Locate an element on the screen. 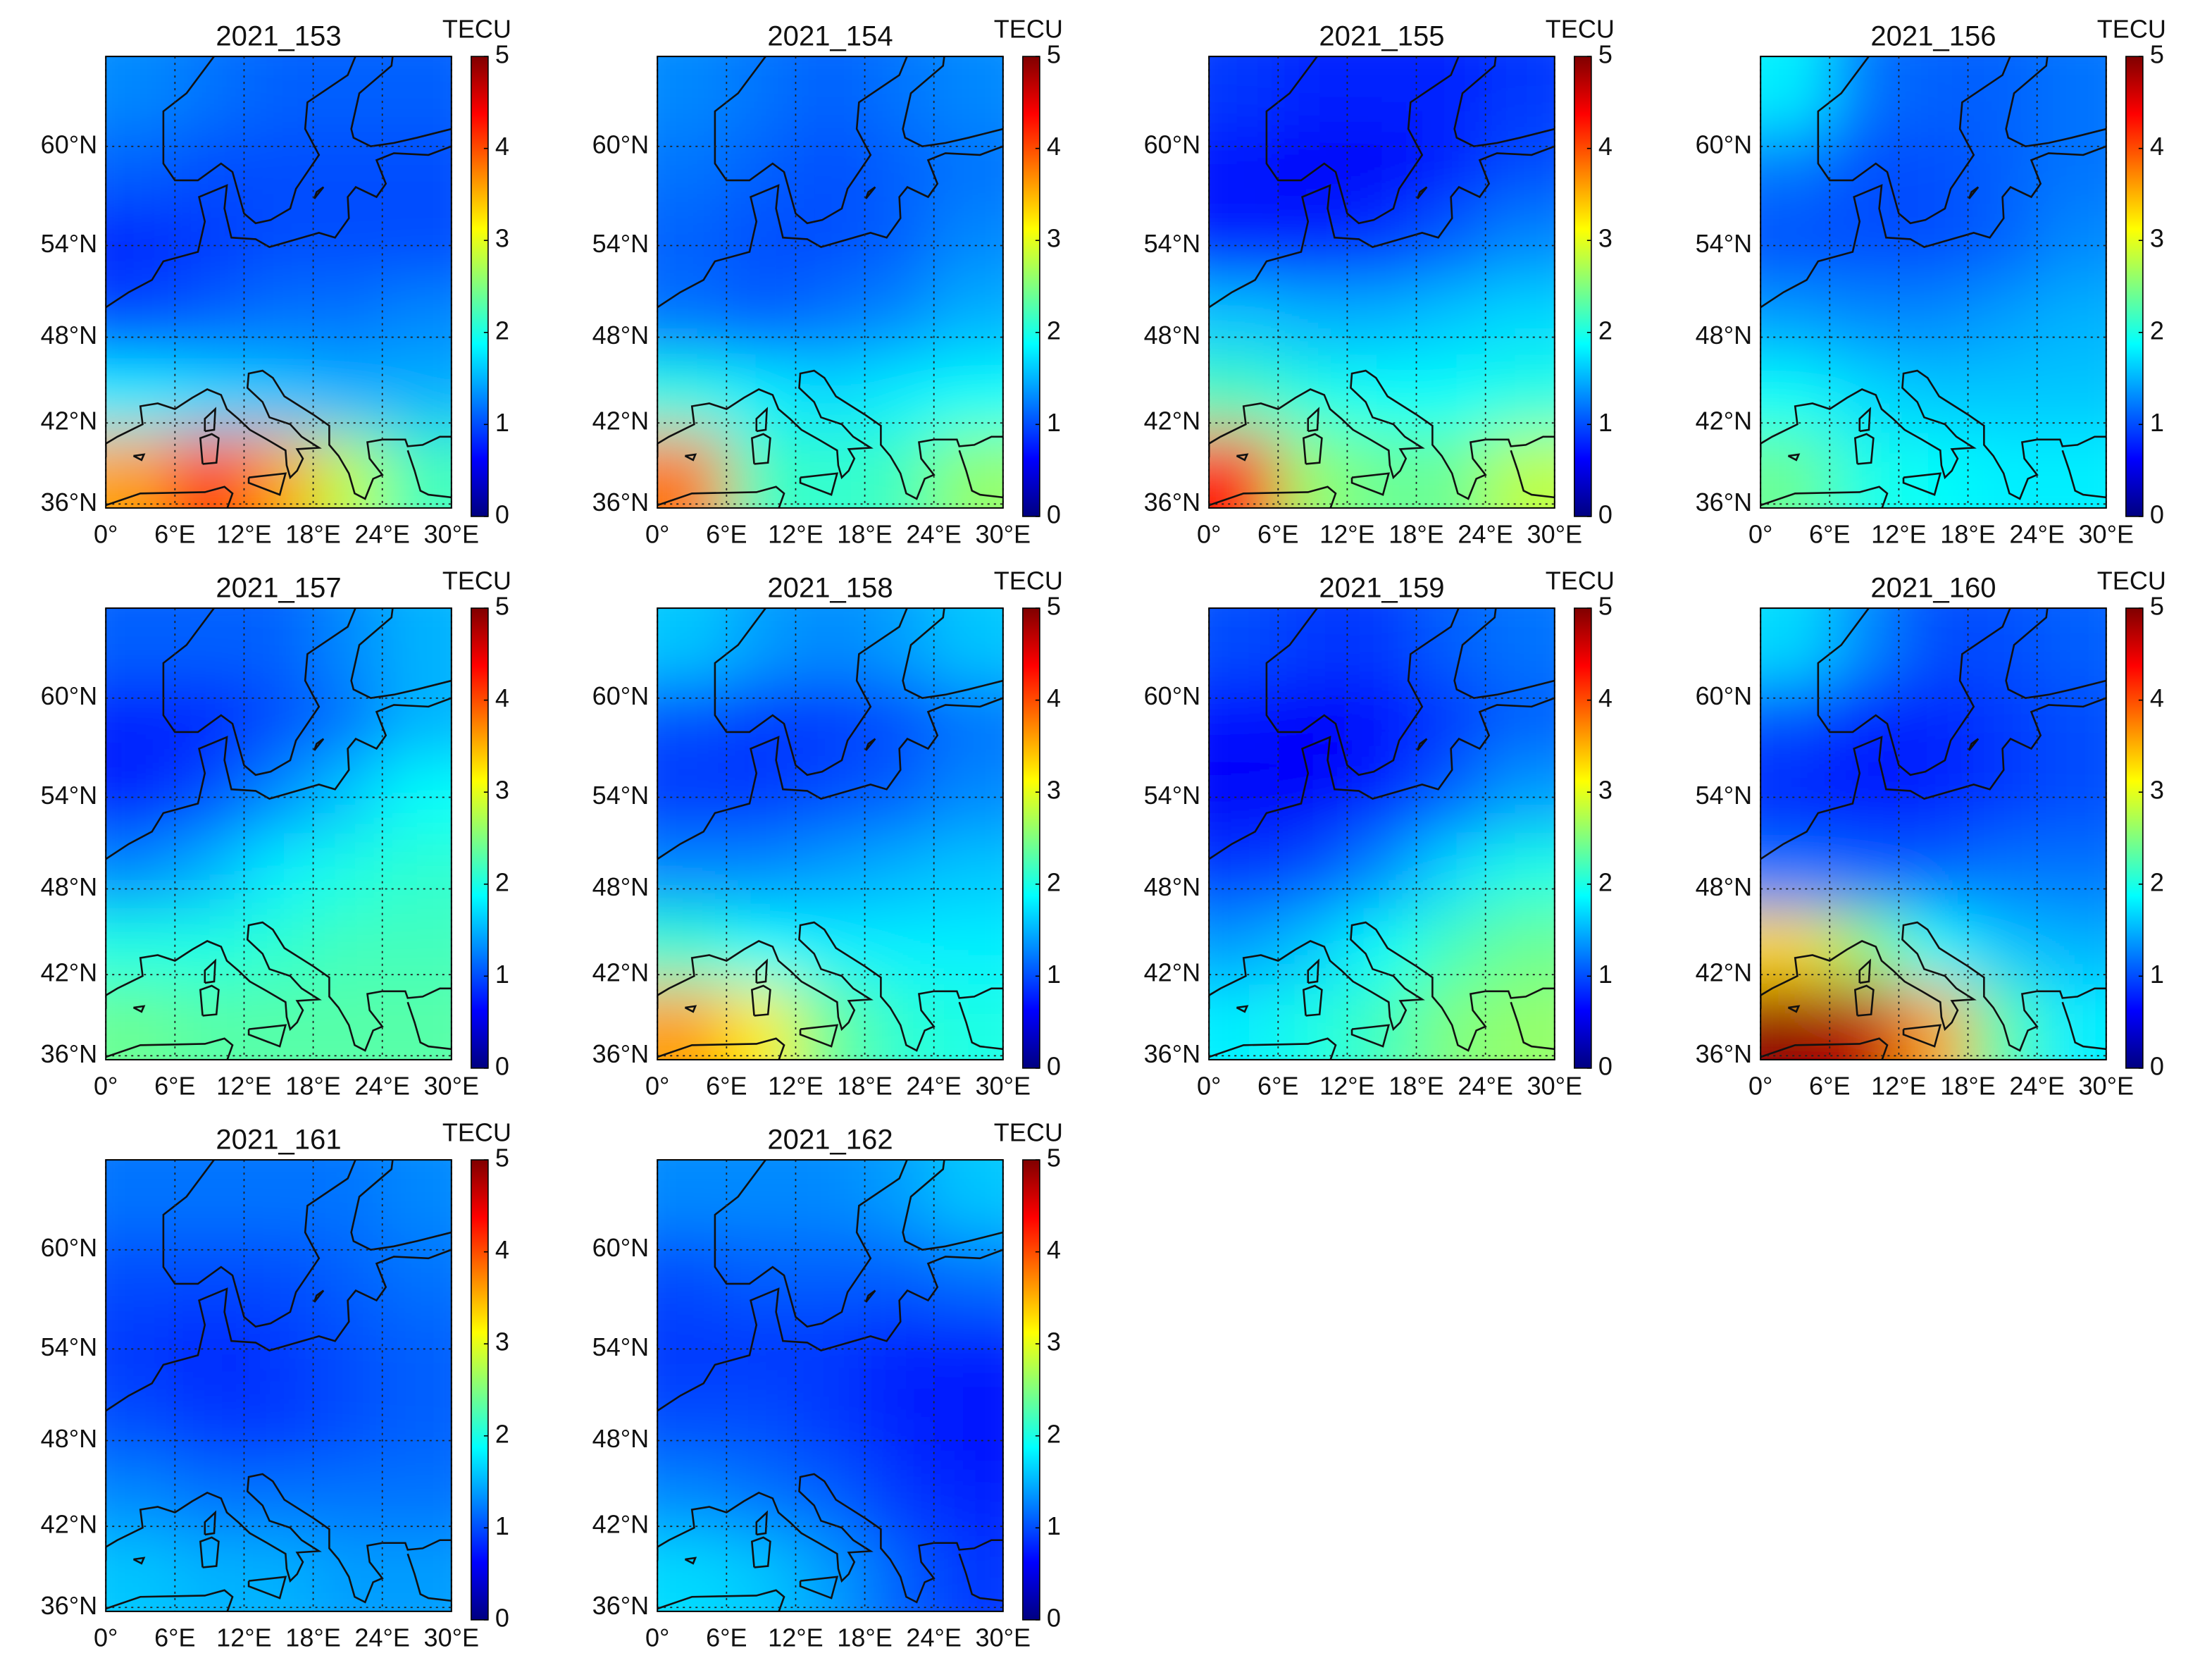 The height and width of the screenshot is (1677, 2212). colorbar-tick-label: 2 is located at coordinates (1054, 1433).